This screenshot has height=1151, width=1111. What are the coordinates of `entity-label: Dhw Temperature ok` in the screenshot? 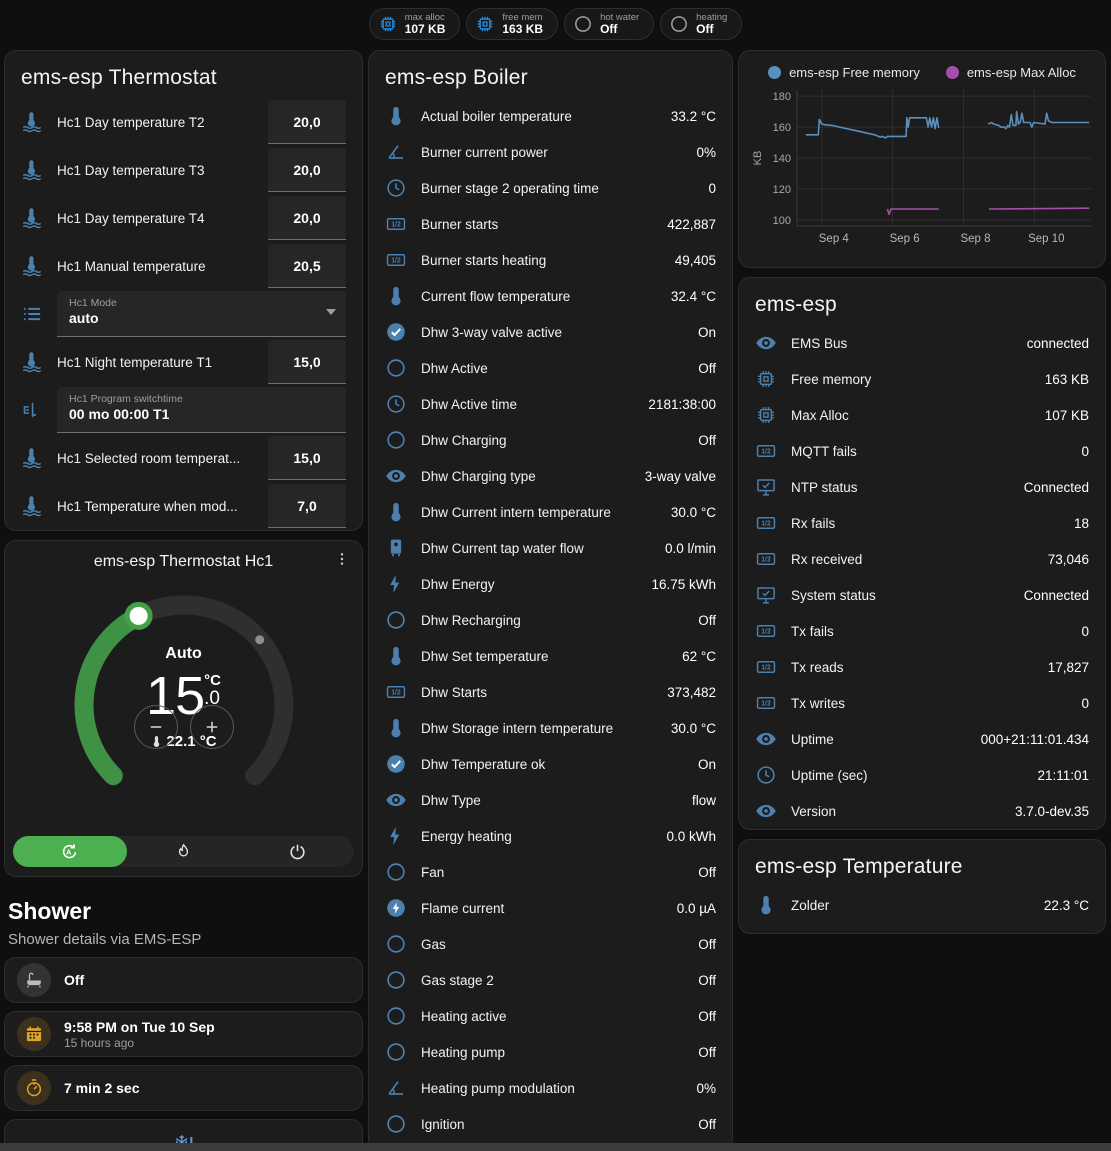 It's located at (483, 764).